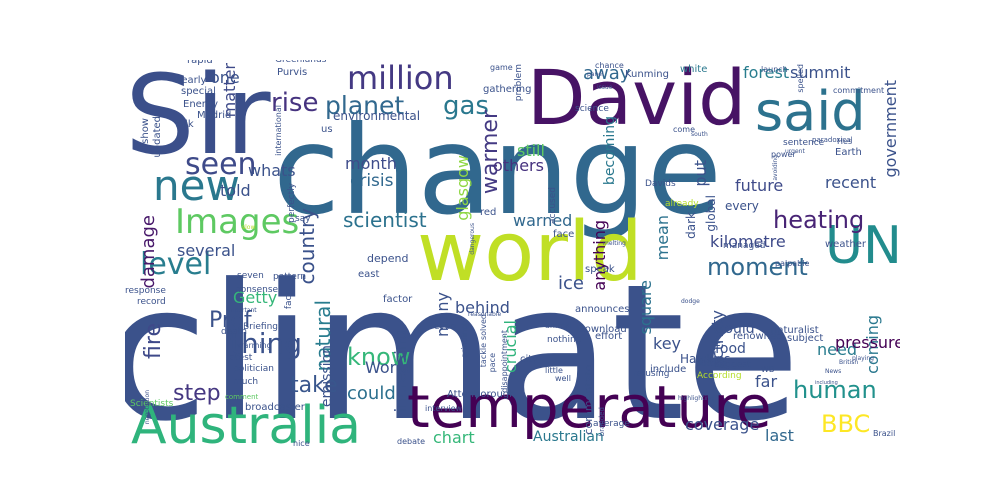 This screenshot has height=500, width=1000. Describe the element at coordinates (221, 164) in the screenshot. I see `word-seen: seen` at that location.